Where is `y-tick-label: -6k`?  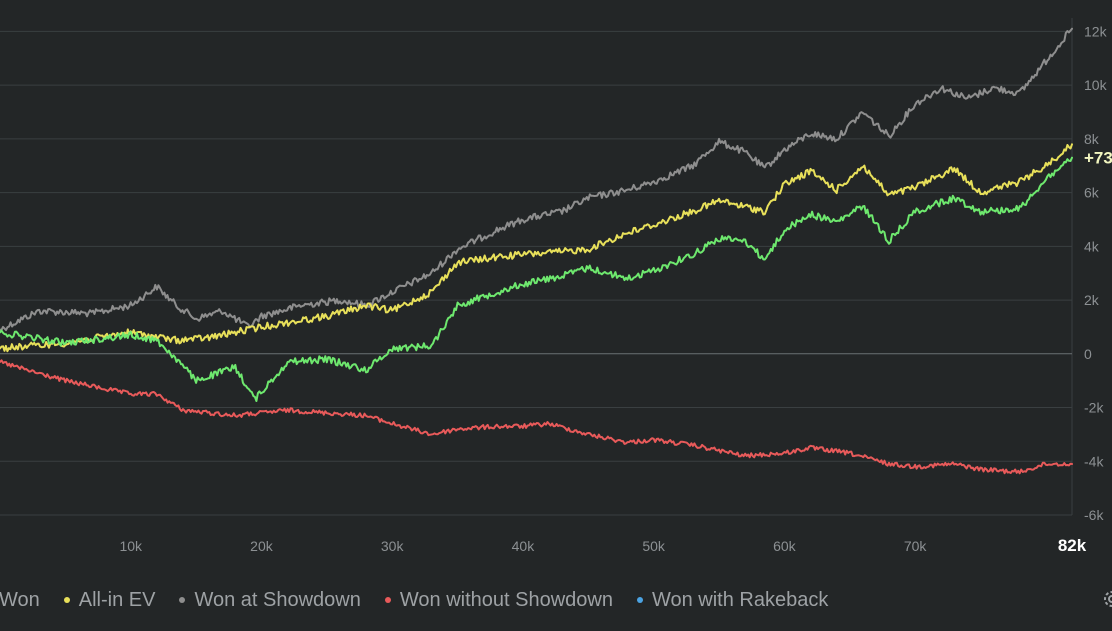
y-tick-label: -6k is located at coordinates (1094, 515).